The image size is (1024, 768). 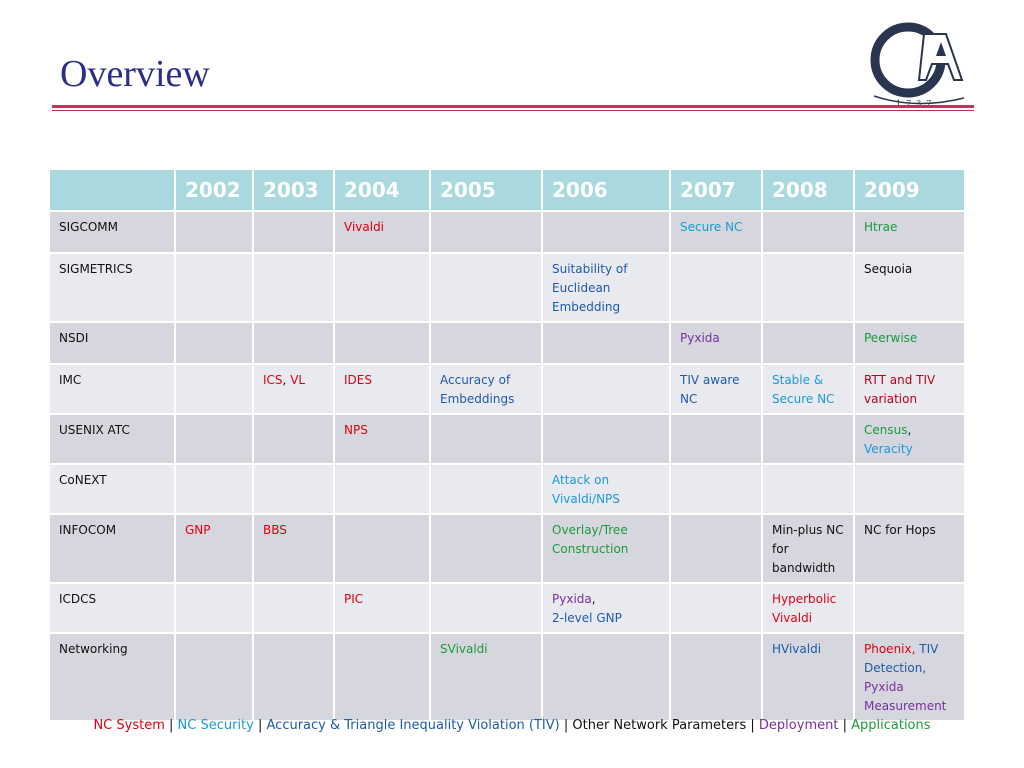 What do you see at coordinates (590, 288) in the screenshot?
I see `paper-title: Suitability of Euclidean Embedding` at bounding box center [590, 288].